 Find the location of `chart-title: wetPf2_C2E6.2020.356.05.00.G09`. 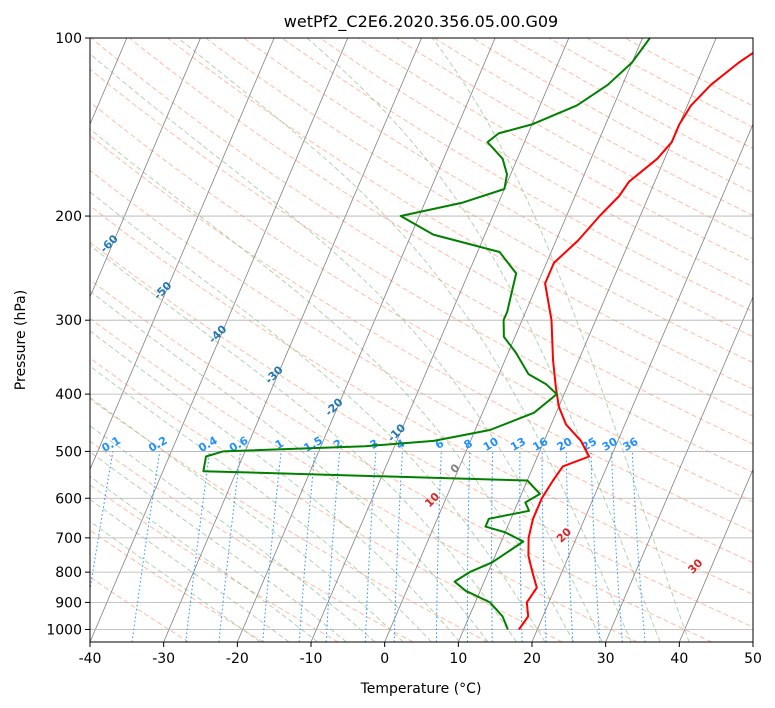

chart-title: wetPf2_C2E6.2020.356.05.00.G09 is located at coordinates (421, 22).